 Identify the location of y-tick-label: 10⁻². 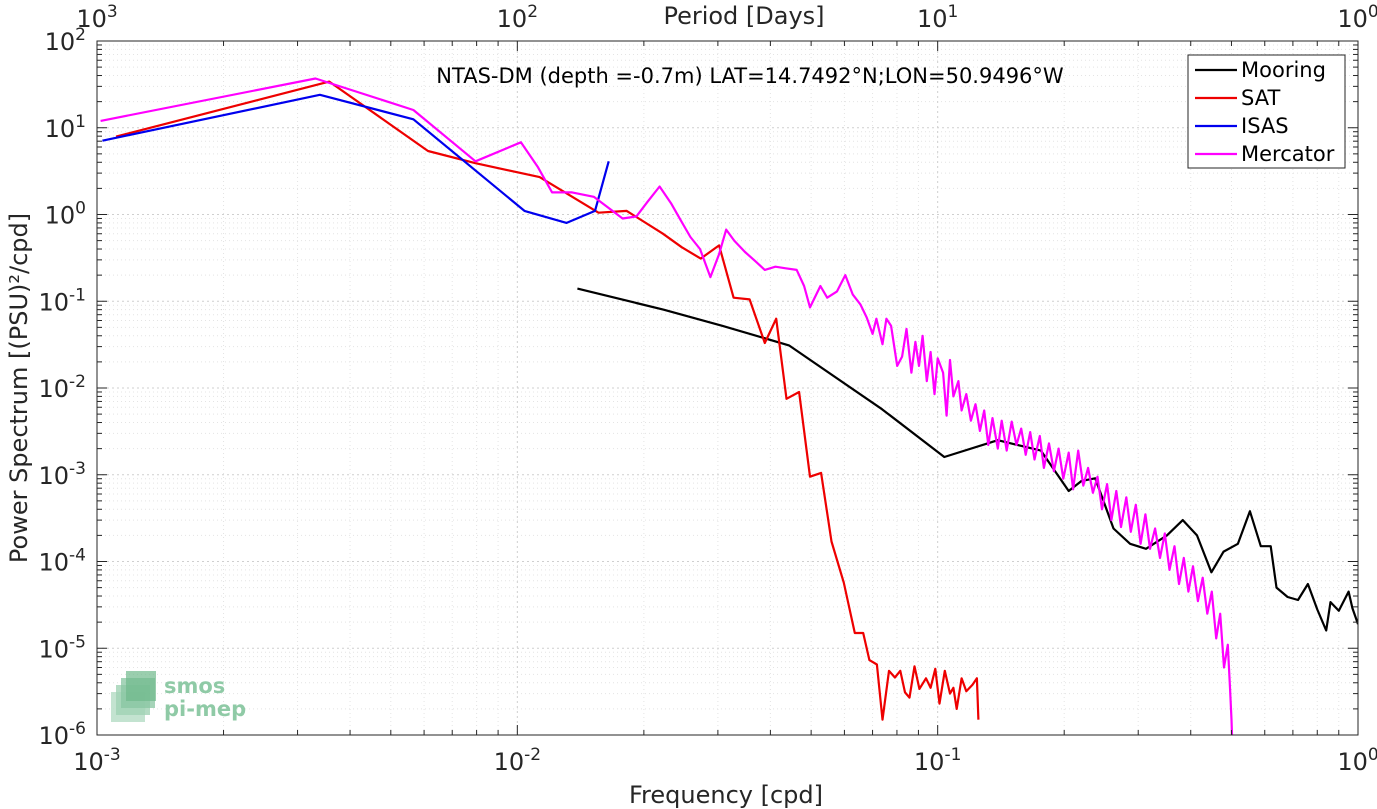
(63, 387).